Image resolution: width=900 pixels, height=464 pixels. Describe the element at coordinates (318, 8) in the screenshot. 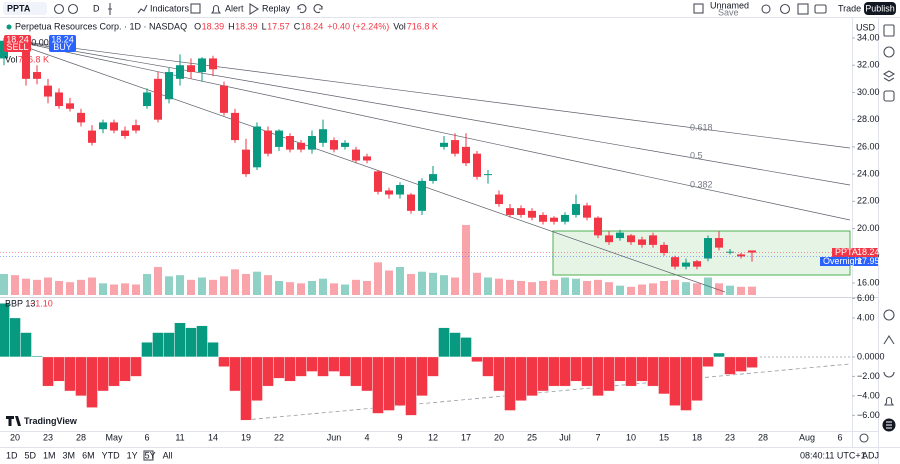

I see `redo-icon` at that location.